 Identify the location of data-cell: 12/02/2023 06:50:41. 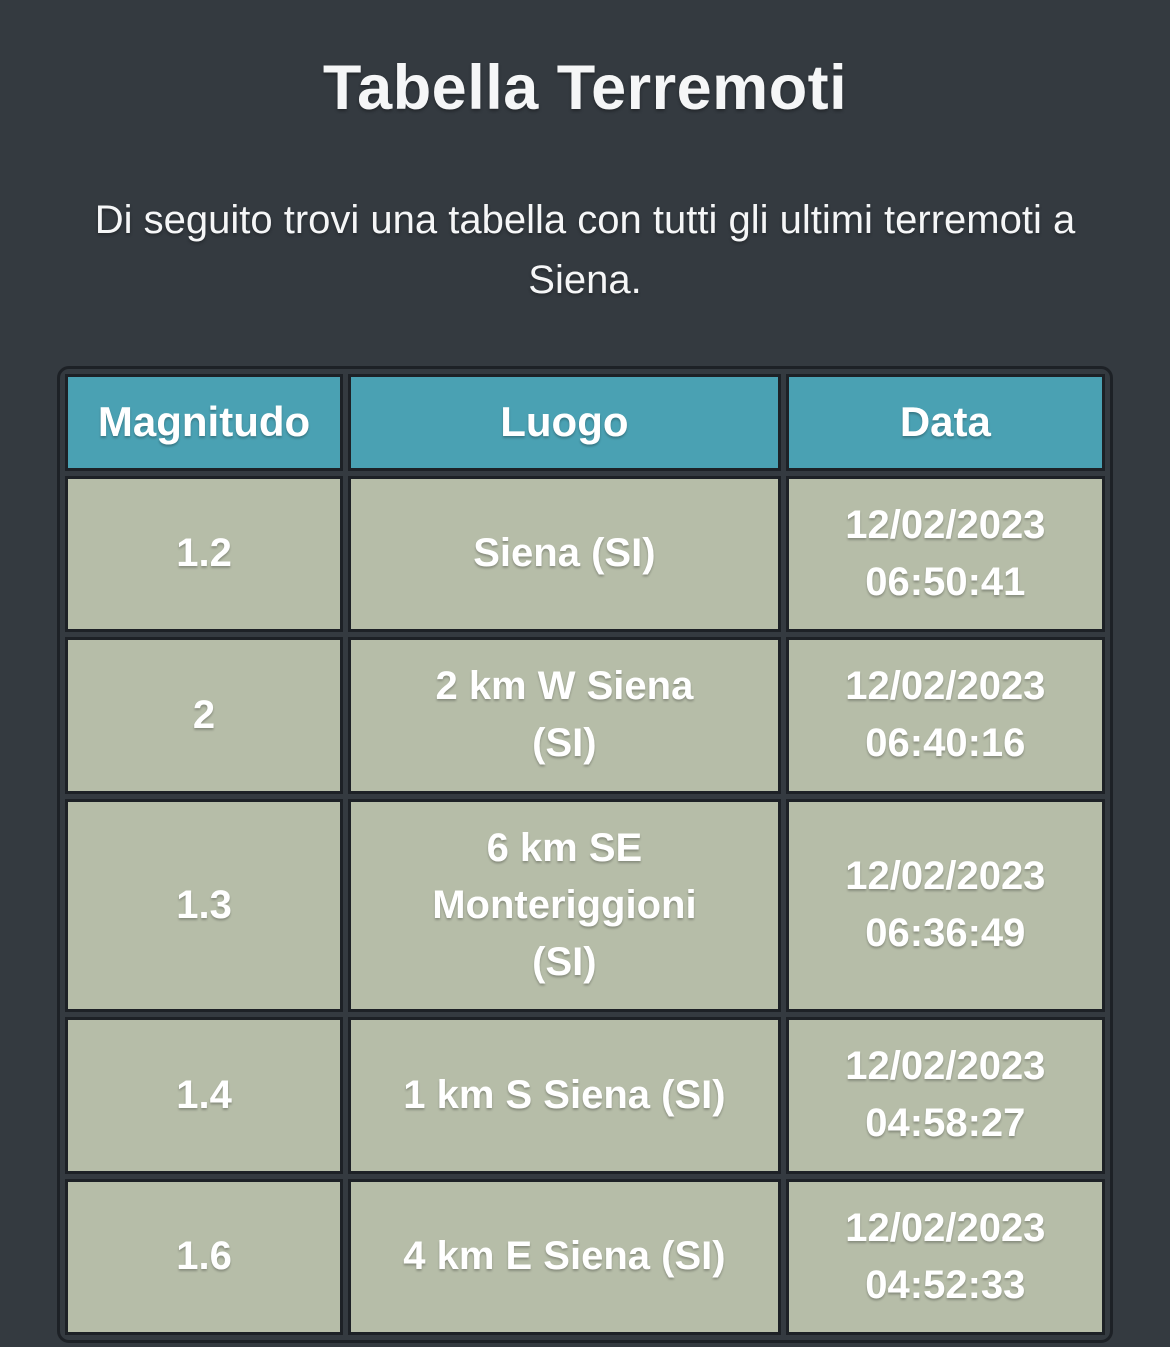
(945, 554).